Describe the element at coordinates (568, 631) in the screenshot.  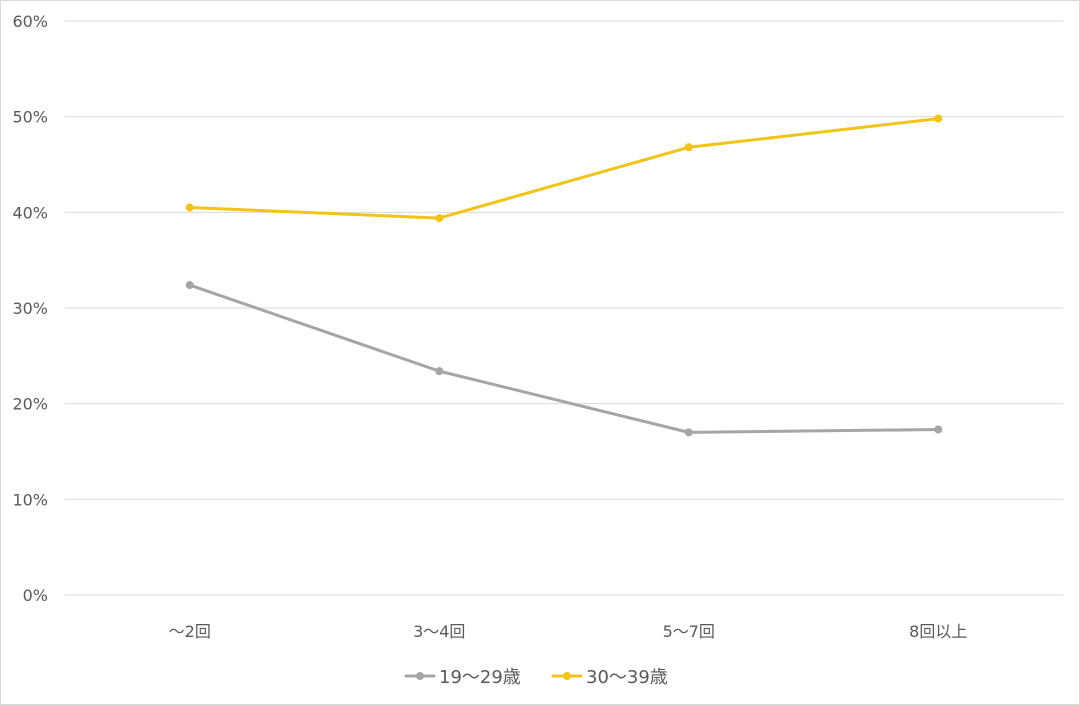
I see `x-axis-ticks: 〜2回 3〜4回 5〜7回 8回以上` at that location.